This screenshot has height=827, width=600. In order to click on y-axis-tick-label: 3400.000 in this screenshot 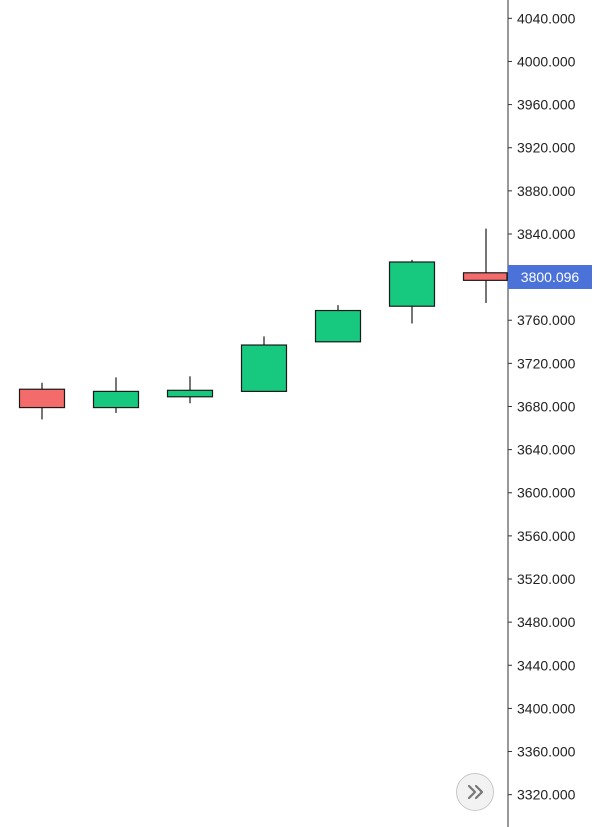, I will do `click(546, 708)`.